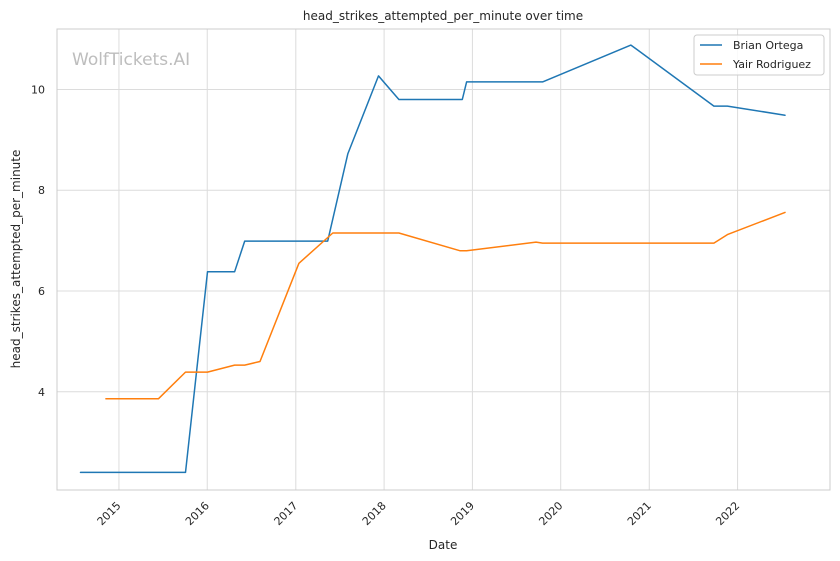  What do you see at coordinates (41, 190) in the screenshot?
I see `y-tick-label: 8` at bounding box center [41, 190].